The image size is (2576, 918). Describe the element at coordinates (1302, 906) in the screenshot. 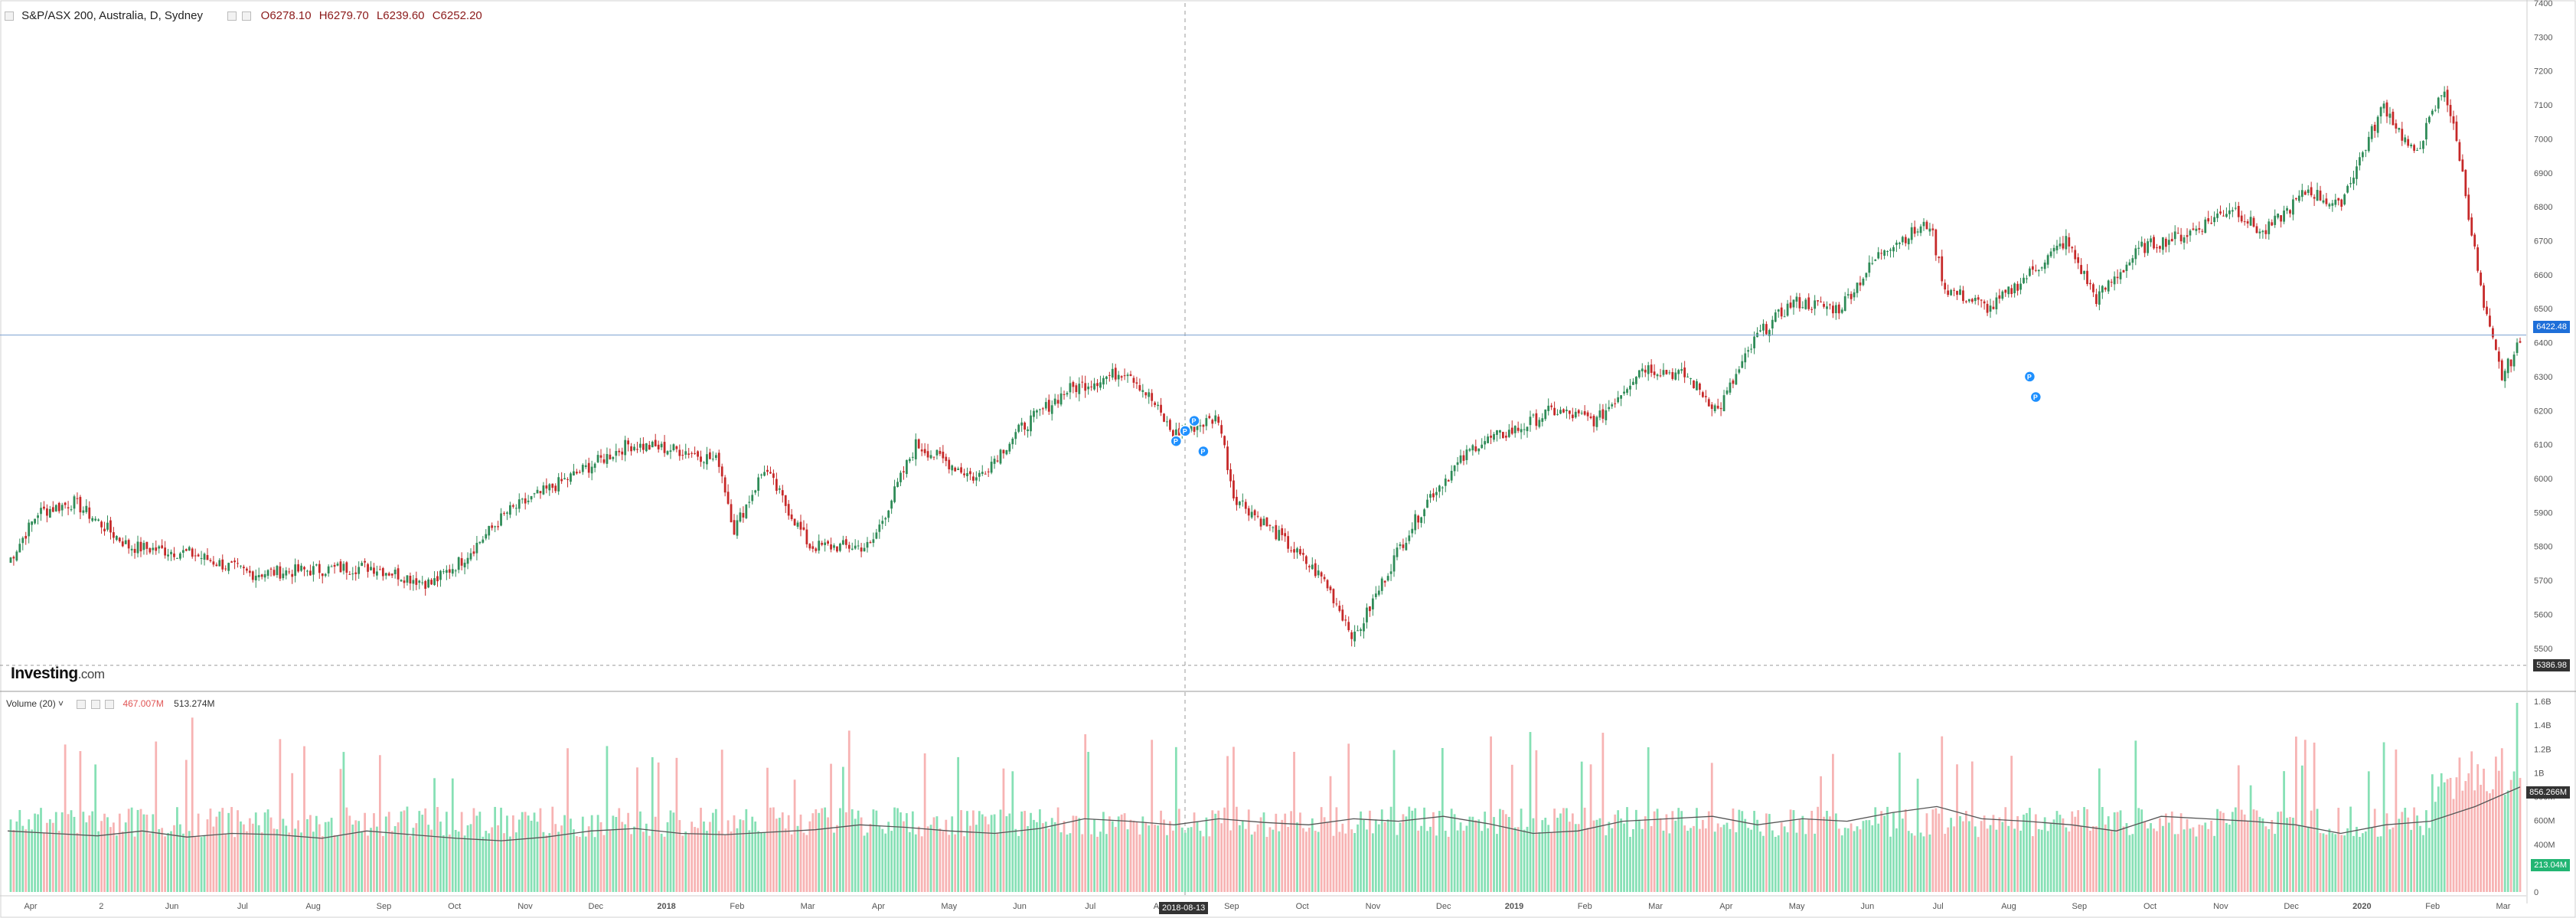

I see `time-tick-label: Oct` at that location.